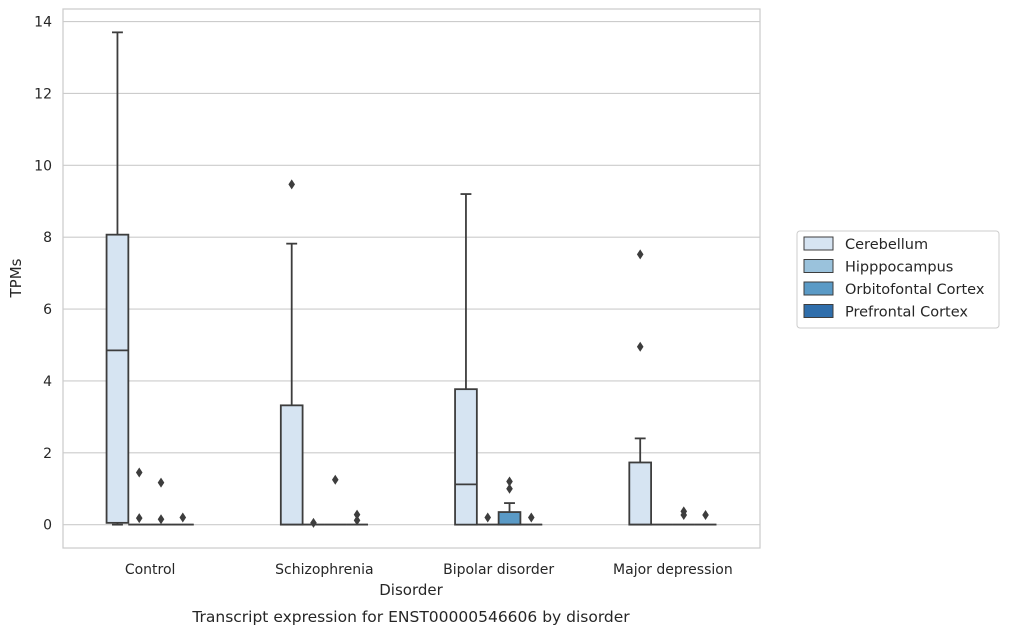 The width and height of the screenshot is (1009, 634). I want to click on x-axis-title: Disorder, so click(411, 590).